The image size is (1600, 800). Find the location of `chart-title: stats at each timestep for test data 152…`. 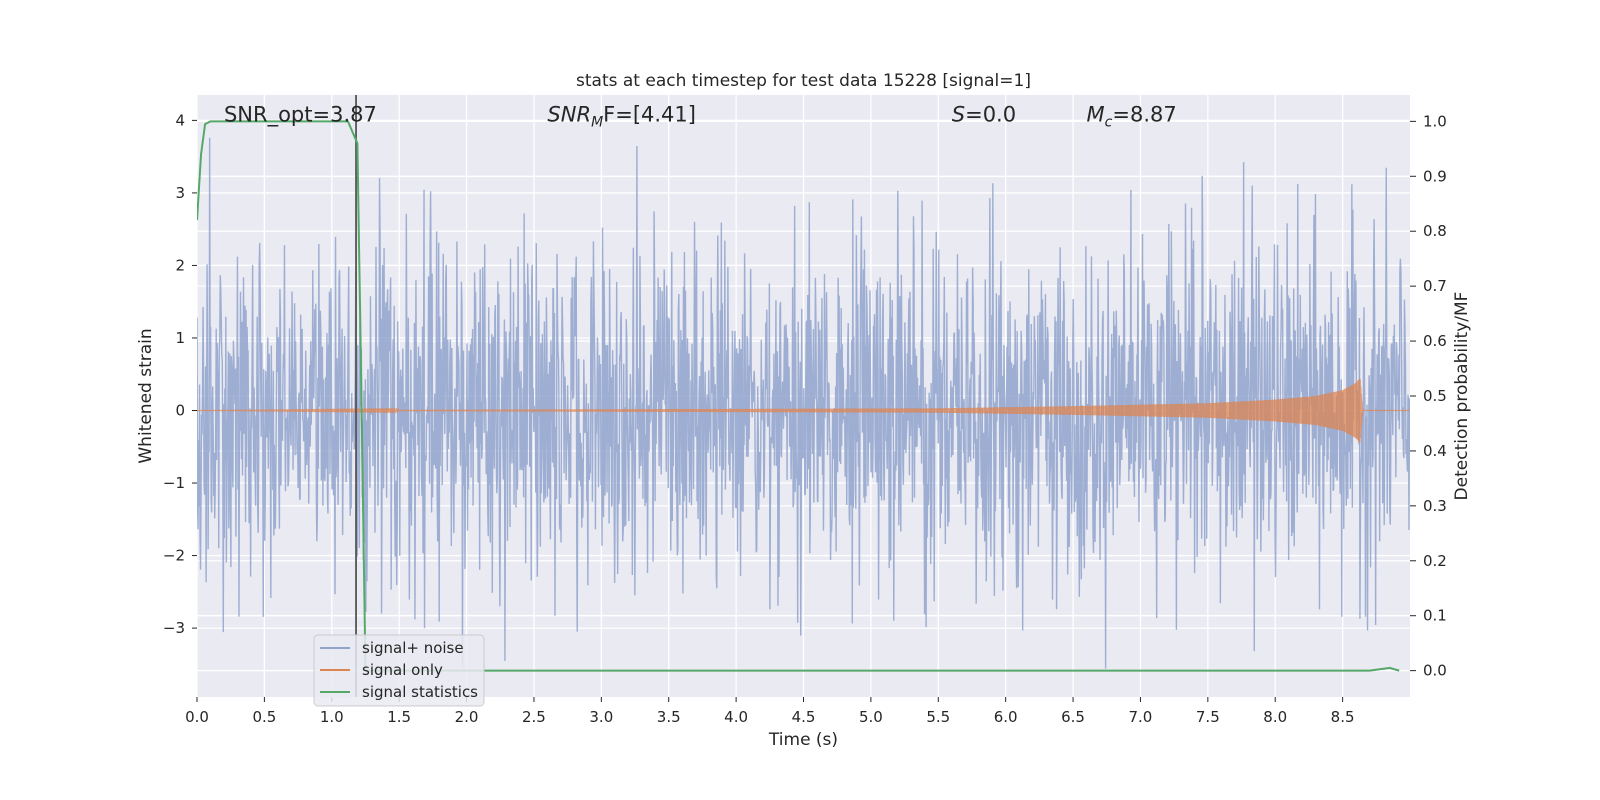

chart-title: stats at each timestep for test data 152… is located at coordinates (803, 81).